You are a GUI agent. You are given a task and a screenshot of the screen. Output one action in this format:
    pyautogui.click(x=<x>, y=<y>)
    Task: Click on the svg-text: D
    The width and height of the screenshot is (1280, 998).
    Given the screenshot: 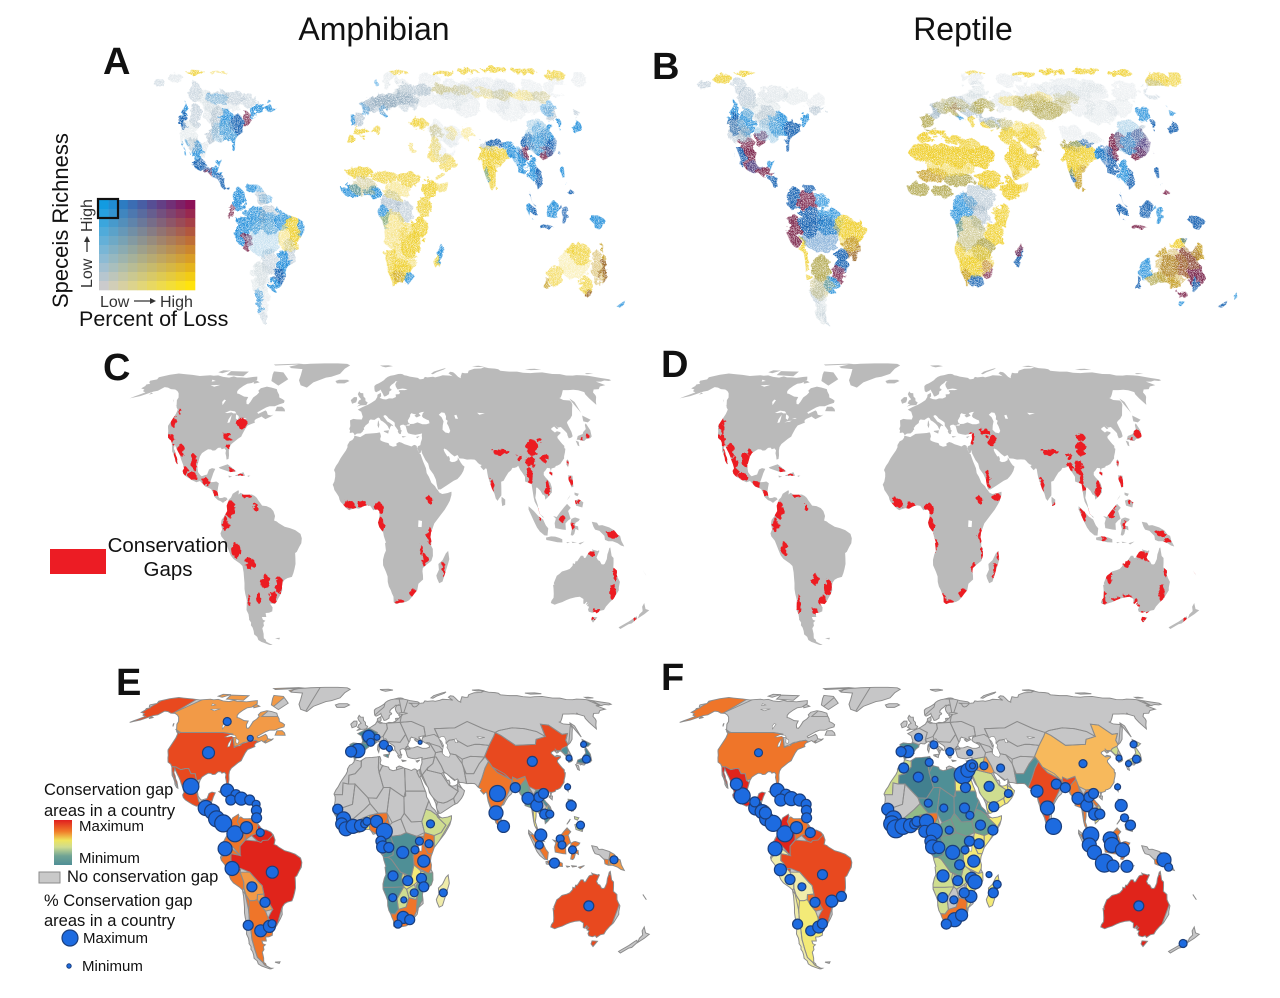 What is the action you would take?
    pyautogui.click(x=674, y=365)
    